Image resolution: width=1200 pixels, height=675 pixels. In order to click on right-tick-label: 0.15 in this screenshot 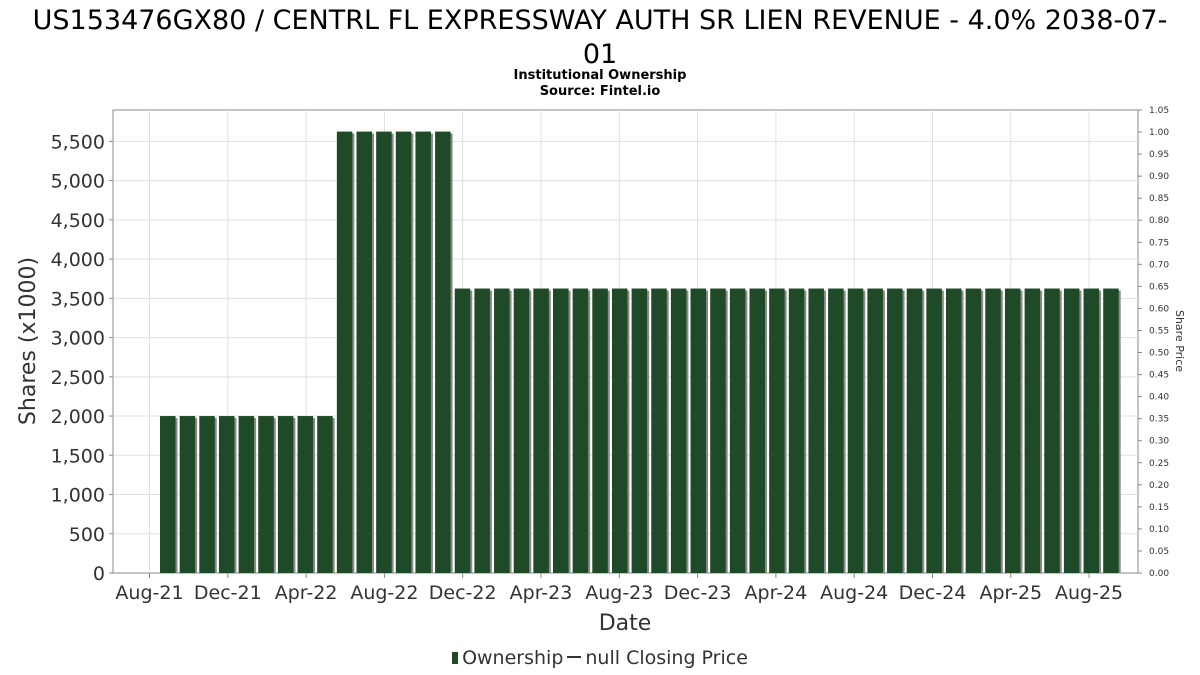, I will do `click(1159, 508)`.